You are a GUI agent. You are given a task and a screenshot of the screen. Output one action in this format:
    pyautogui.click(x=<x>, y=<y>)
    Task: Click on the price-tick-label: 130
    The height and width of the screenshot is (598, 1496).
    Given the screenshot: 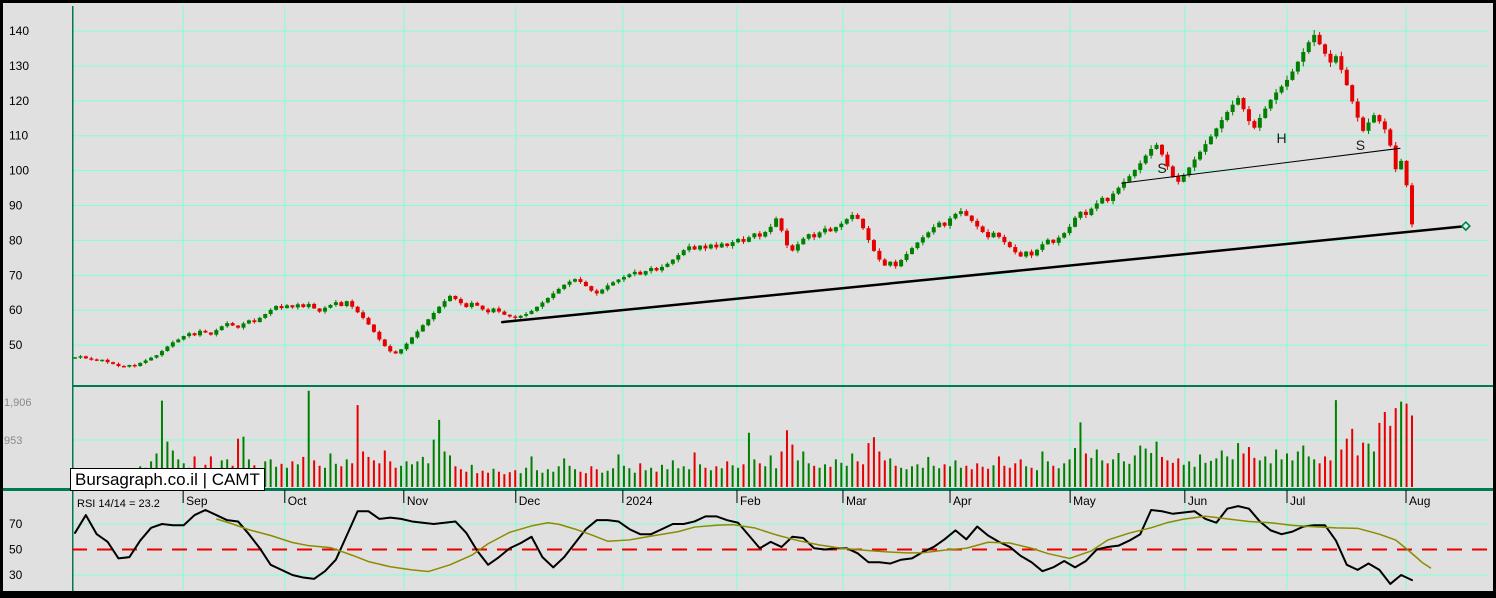 What is the action you would take?
    pyautogui.click(x=19, y=66)
    